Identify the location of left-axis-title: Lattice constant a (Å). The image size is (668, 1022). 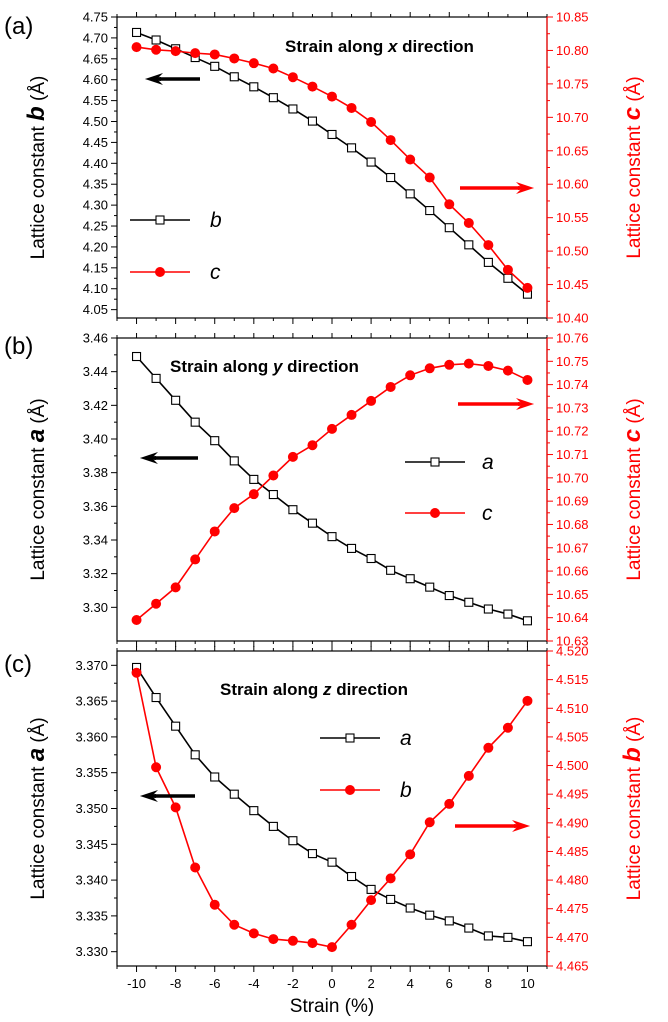
(36, 808).